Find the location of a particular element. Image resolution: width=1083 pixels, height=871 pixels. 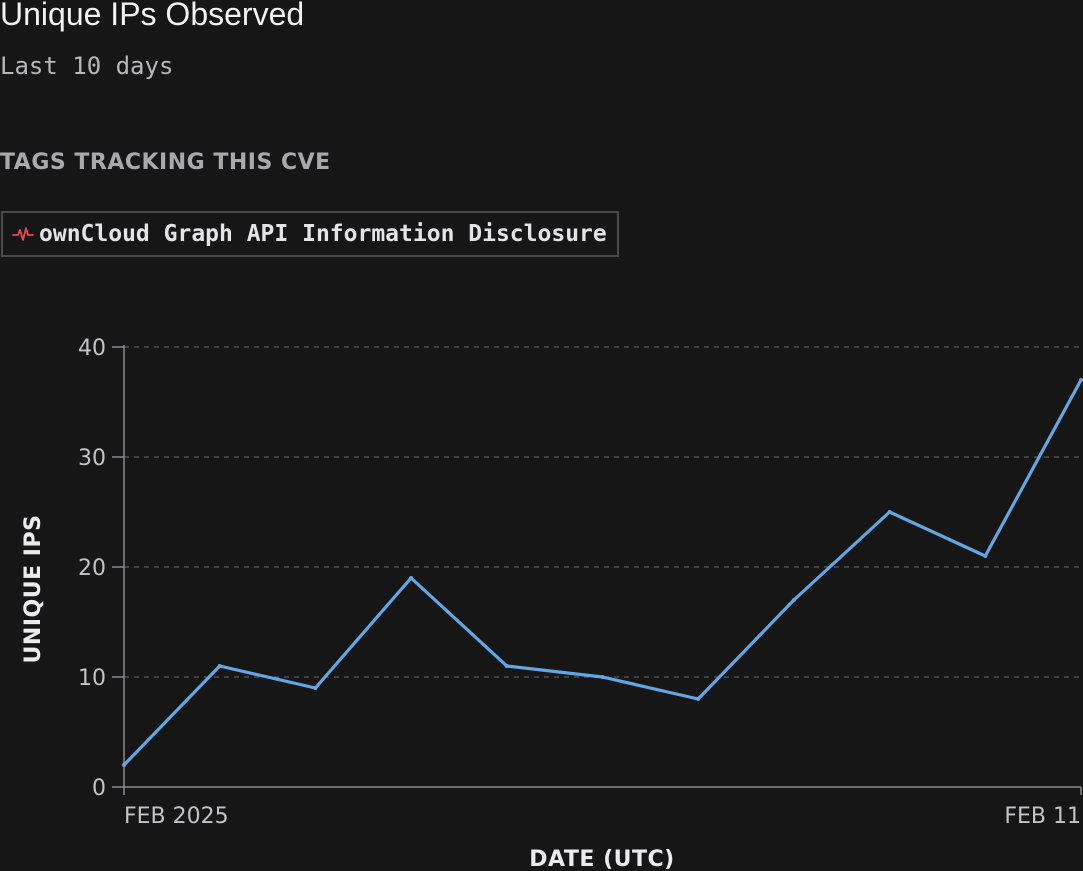

y-tick-label: 30 is located at coordinates (92, 458).